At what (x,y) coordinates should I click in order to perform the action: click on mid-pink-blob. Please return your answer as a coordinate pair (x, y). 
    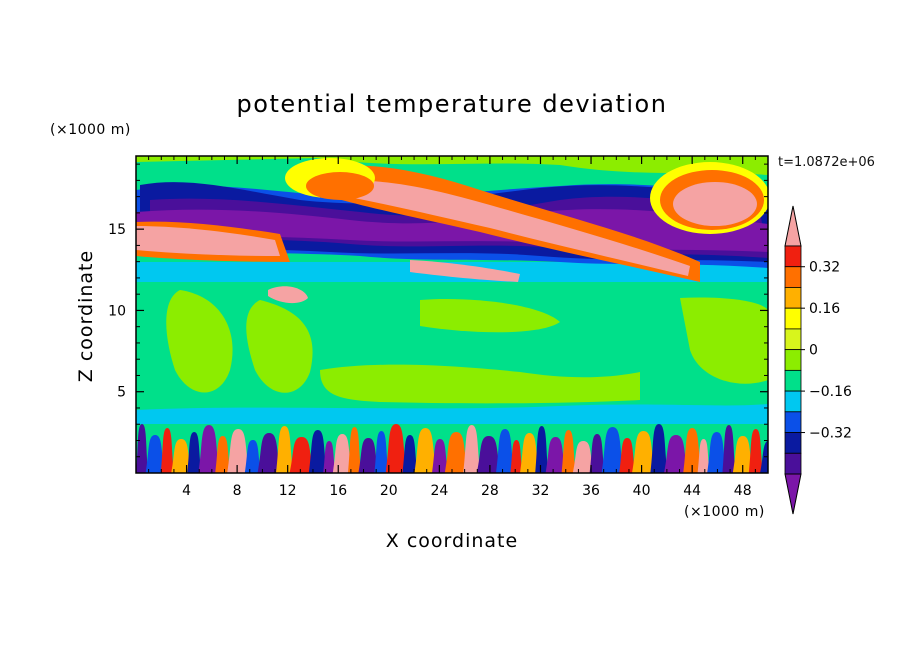
    Looking at the image, I should click on (288, 295).